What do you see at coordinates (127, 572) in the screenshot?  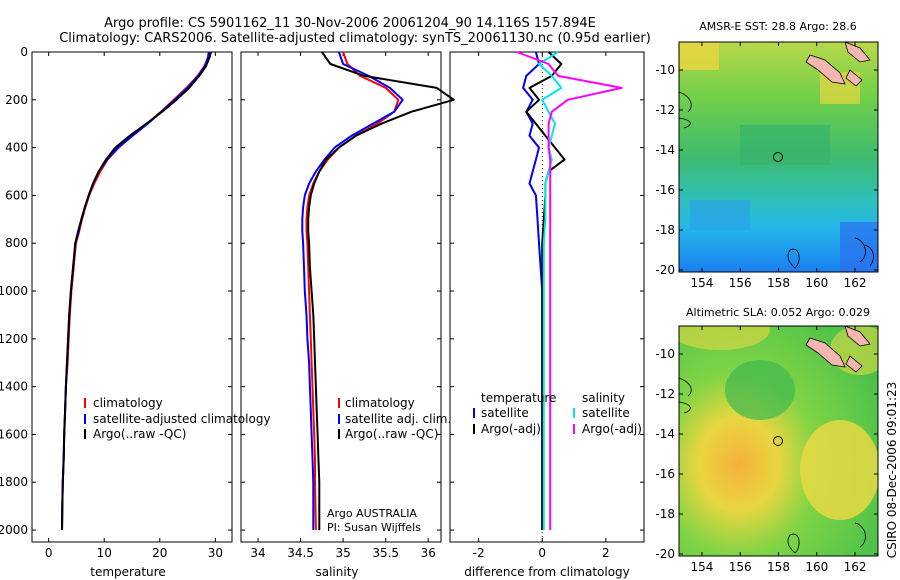 I see `temperature-xlabel: temperature` at bounding box center [127, 572].